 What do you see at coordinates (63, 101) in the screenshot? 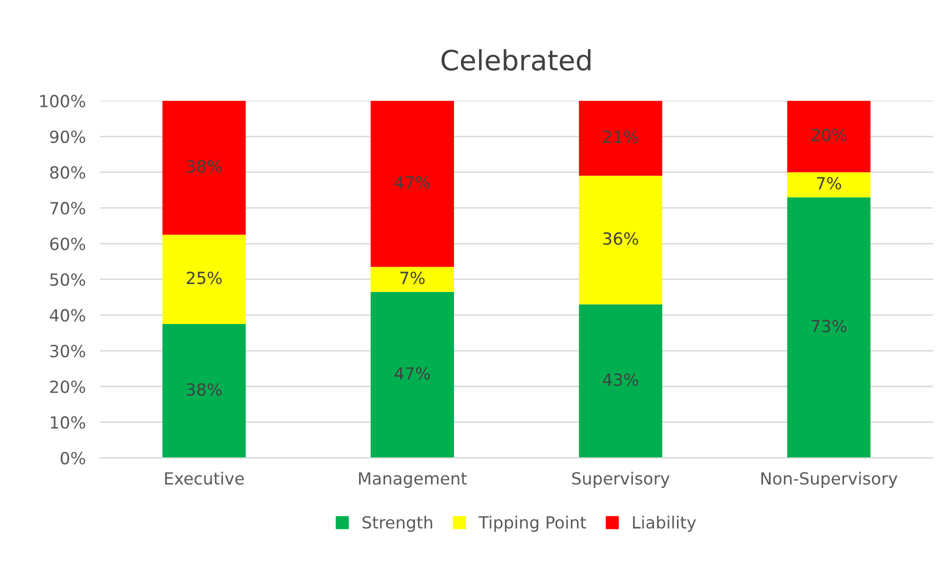
I see `y-tick-label: 100%` at bounding box center [63, 101].